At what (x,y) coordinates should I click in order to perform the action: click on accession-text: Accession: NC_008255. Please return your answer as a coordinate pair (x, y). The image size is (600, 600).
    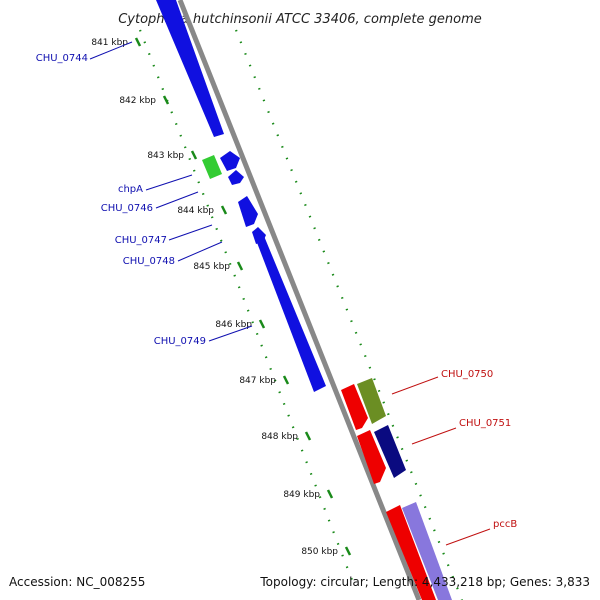
    Looking at the image, I should click on (77, 582).